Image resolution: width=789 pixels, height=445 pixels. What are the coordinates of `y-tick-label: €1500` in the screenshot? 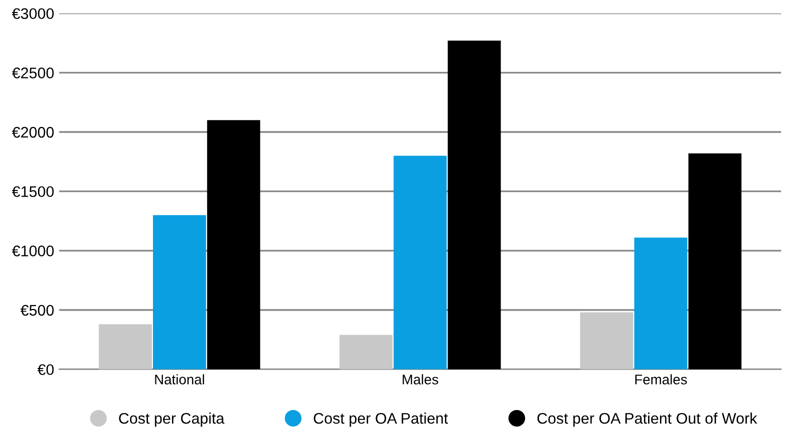 It's located at (33, 192).